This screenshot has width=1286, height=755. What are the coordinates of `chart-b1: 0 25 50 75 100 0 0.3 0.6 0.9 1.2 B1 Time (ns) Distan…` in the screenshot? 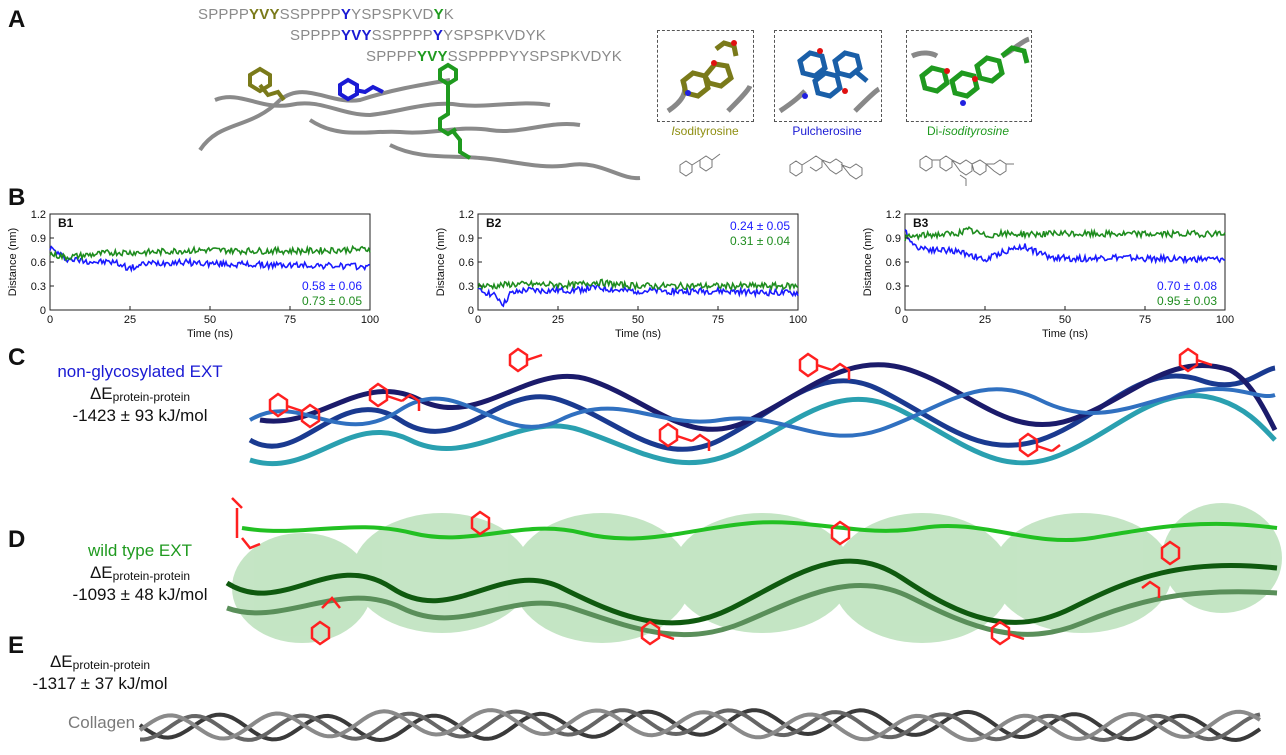 It's located at (193, 274).